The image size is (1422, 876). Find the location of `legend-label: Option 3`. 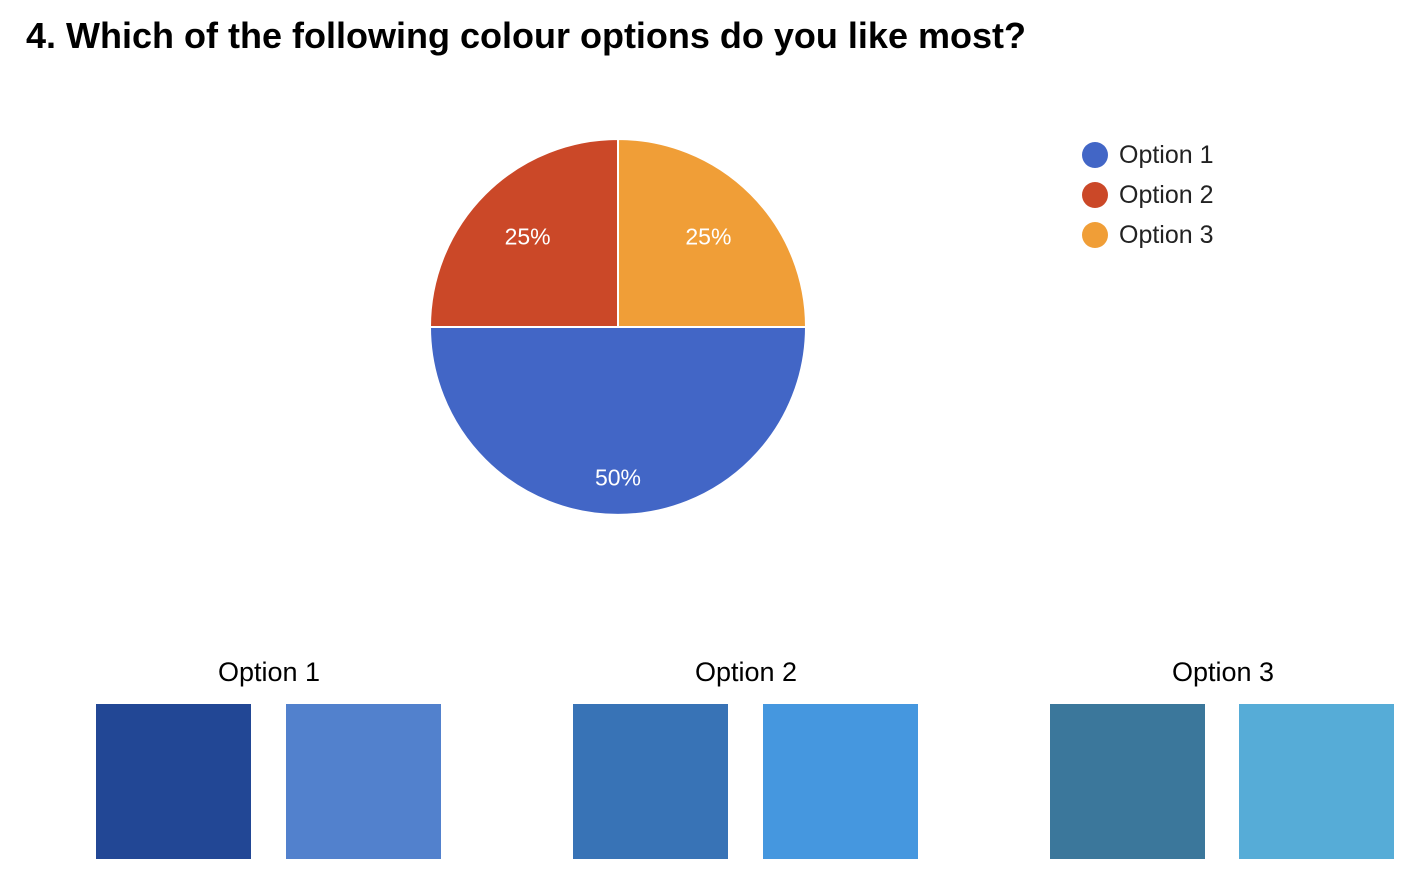

legend-label: Option 3 is located at coordinates (1166, 234).